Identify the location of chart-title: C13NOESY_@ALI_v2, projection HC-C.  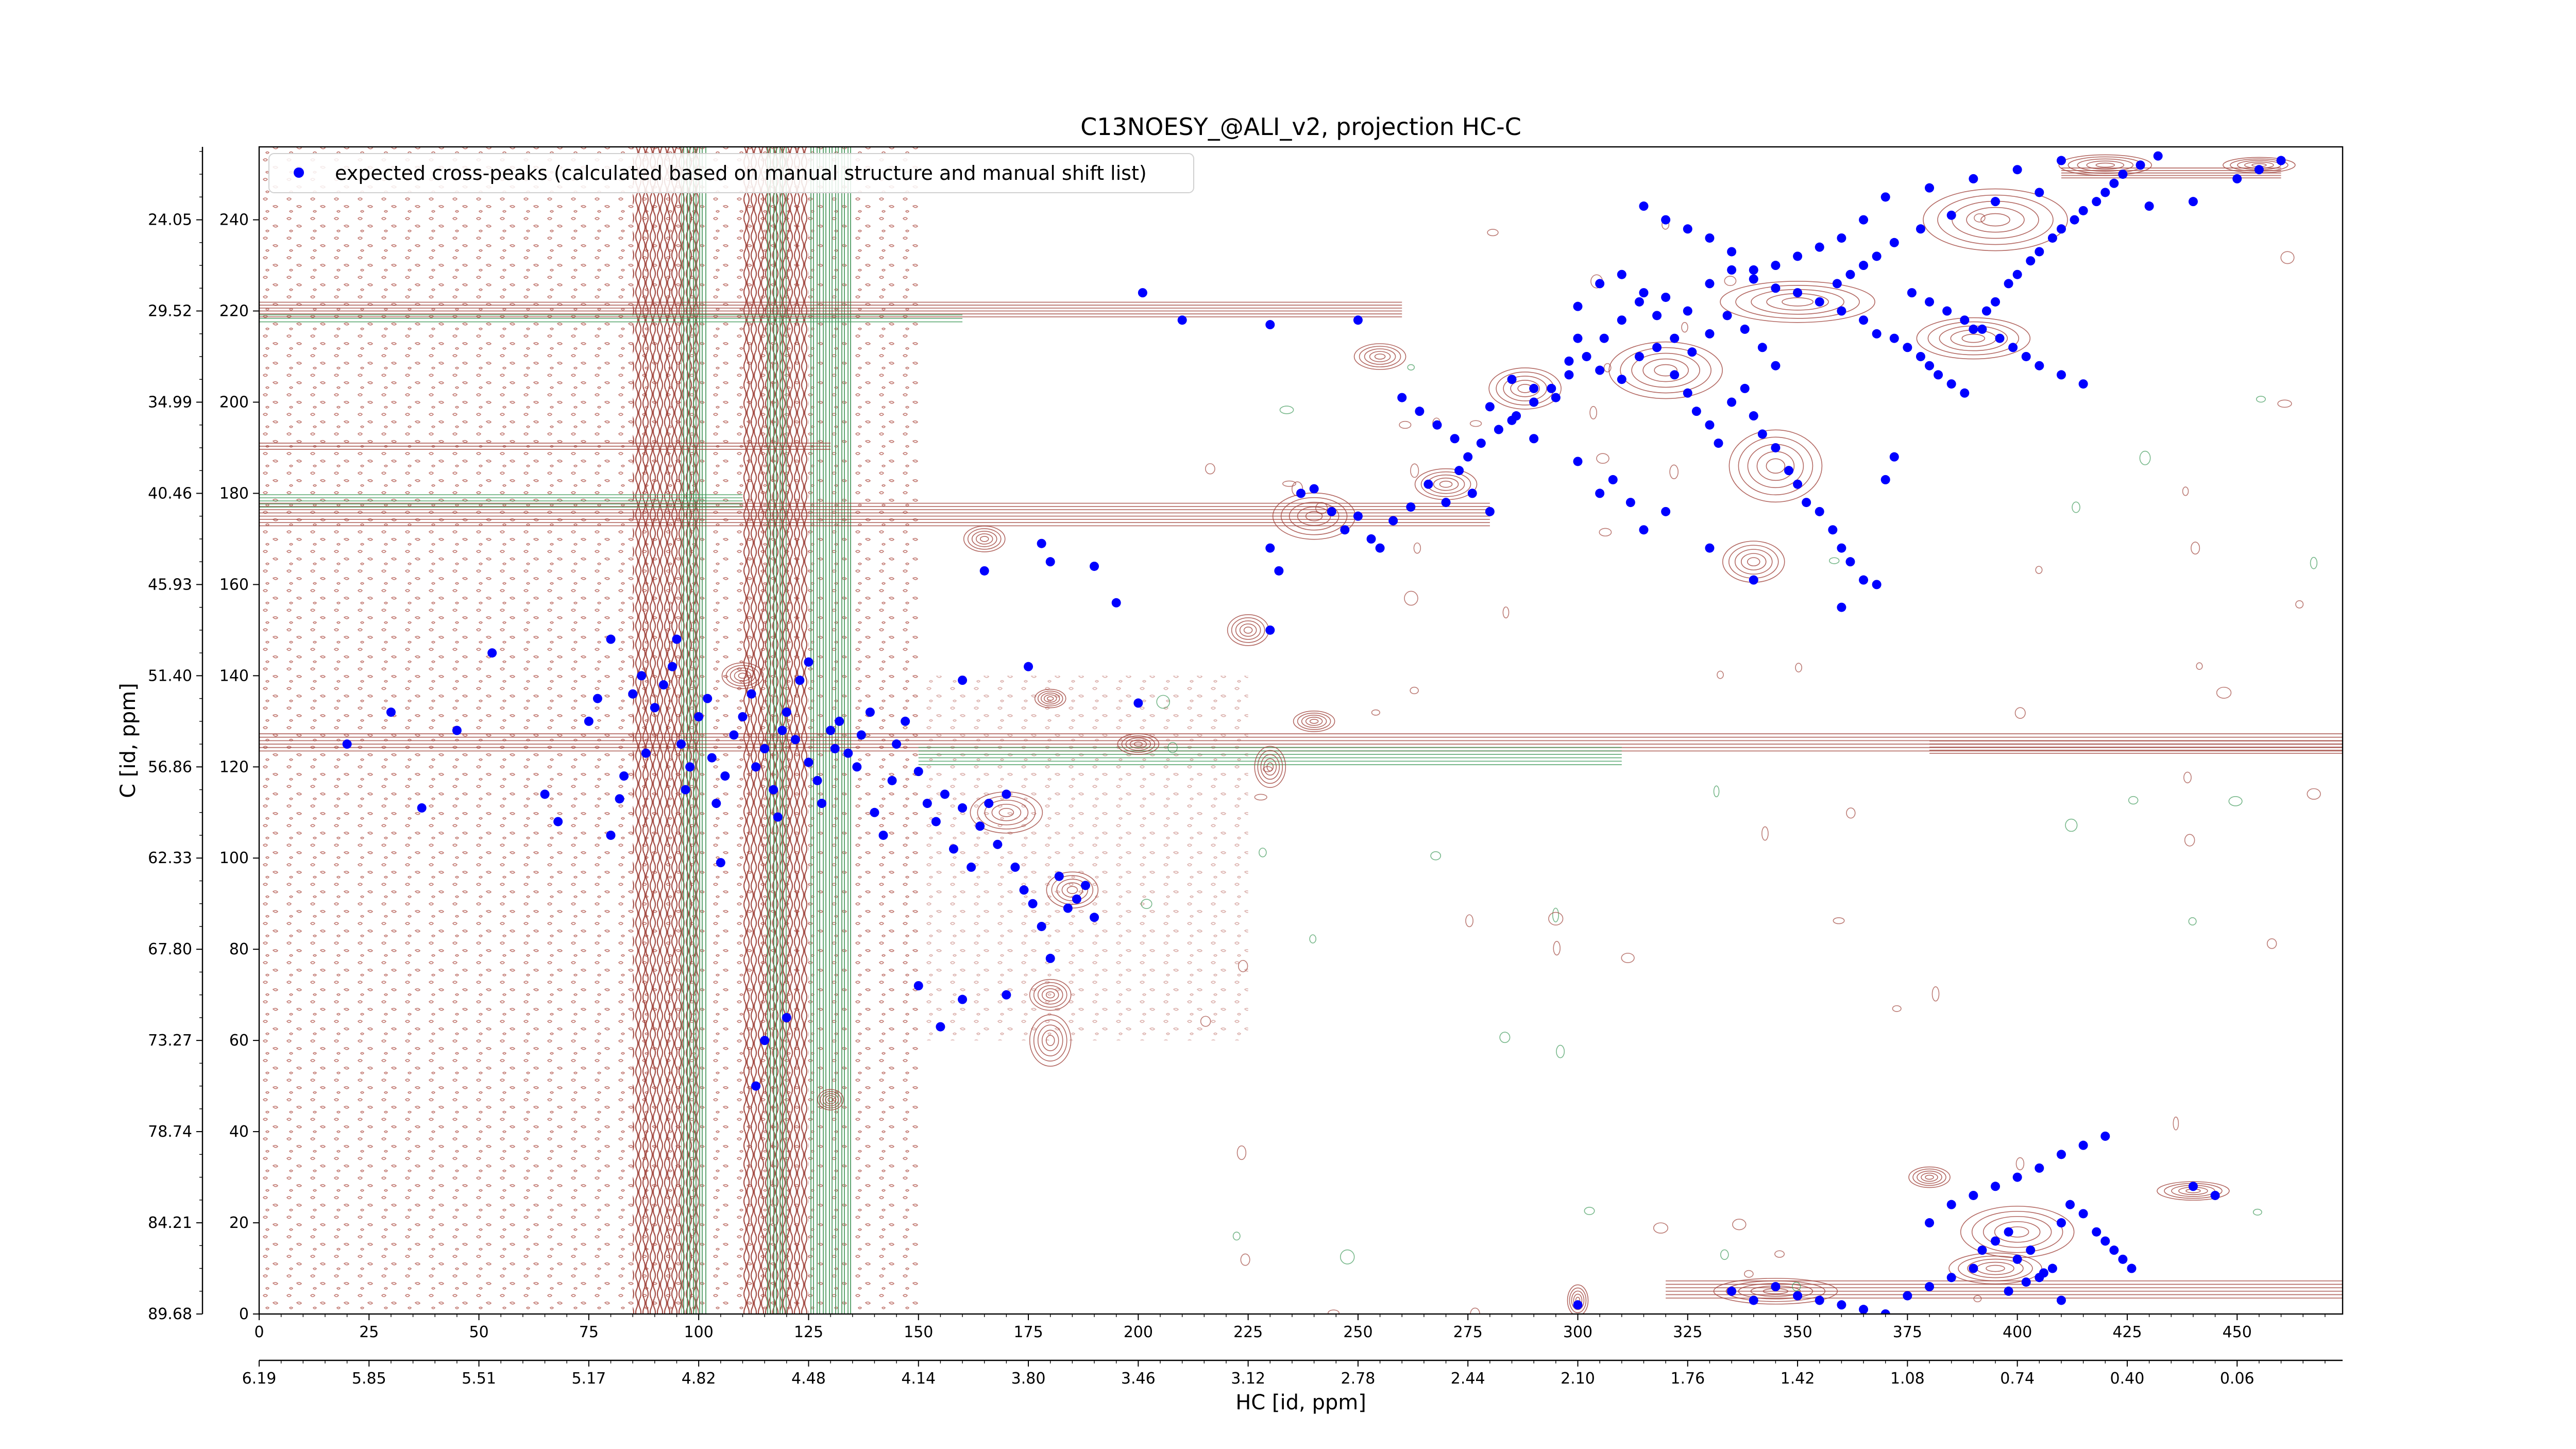
(1300, 127).